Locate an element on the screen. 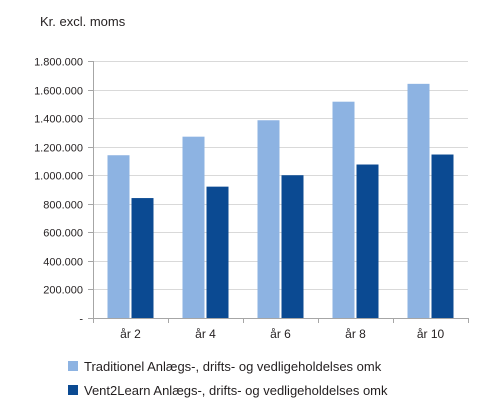 Image resolution: width=500 pixels, height=413 pixels. y-tick-label: 800.000 is located at coordinates (63, 206).